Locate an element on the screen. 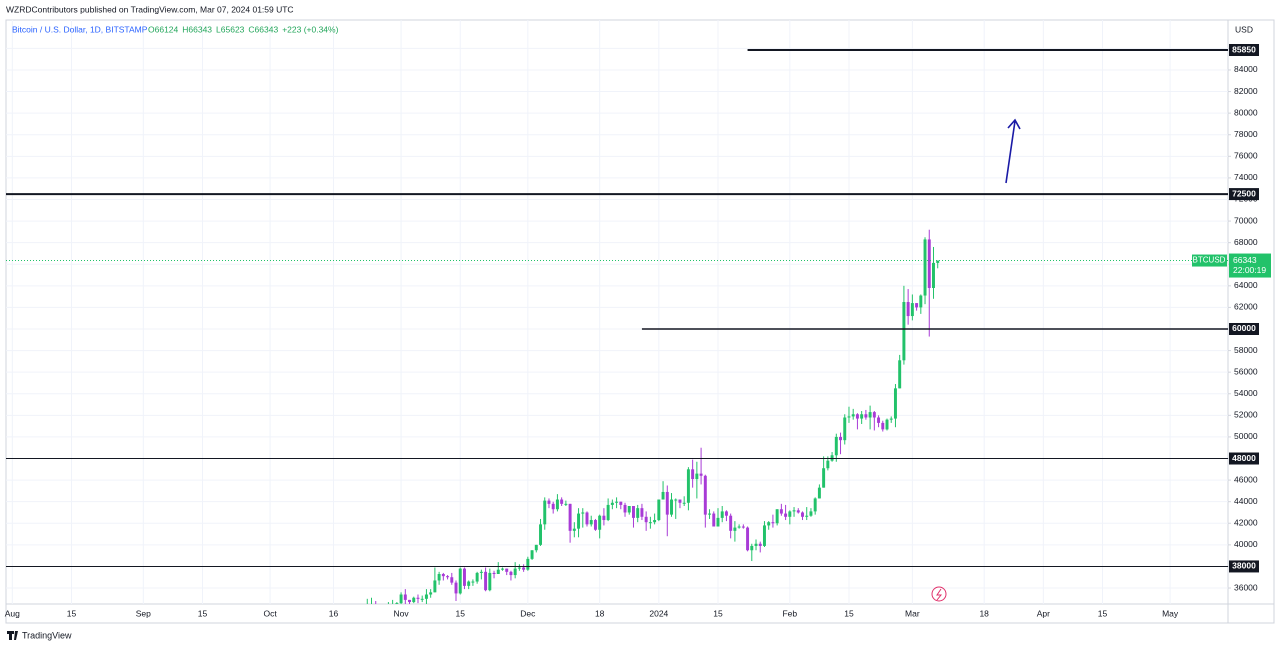 This screenshot has height=653, width=1280. level-label: 72500 is located at coordinates (1244, 193).